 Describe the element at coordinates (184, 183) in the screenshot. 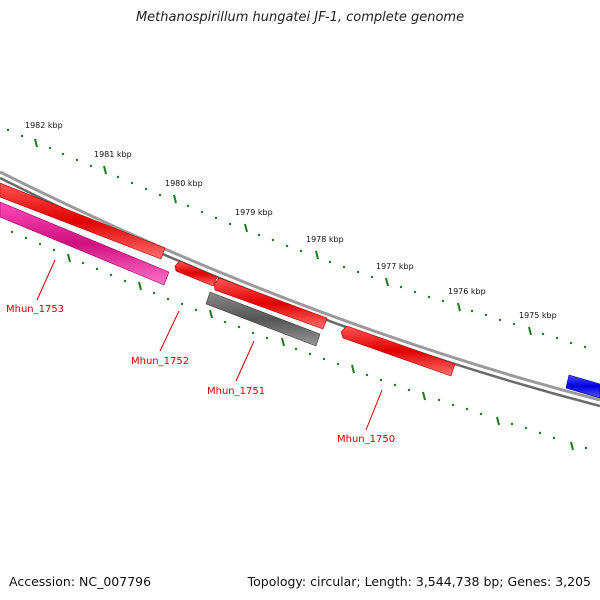

I see `tick-label: 1980 kbp` at that location.